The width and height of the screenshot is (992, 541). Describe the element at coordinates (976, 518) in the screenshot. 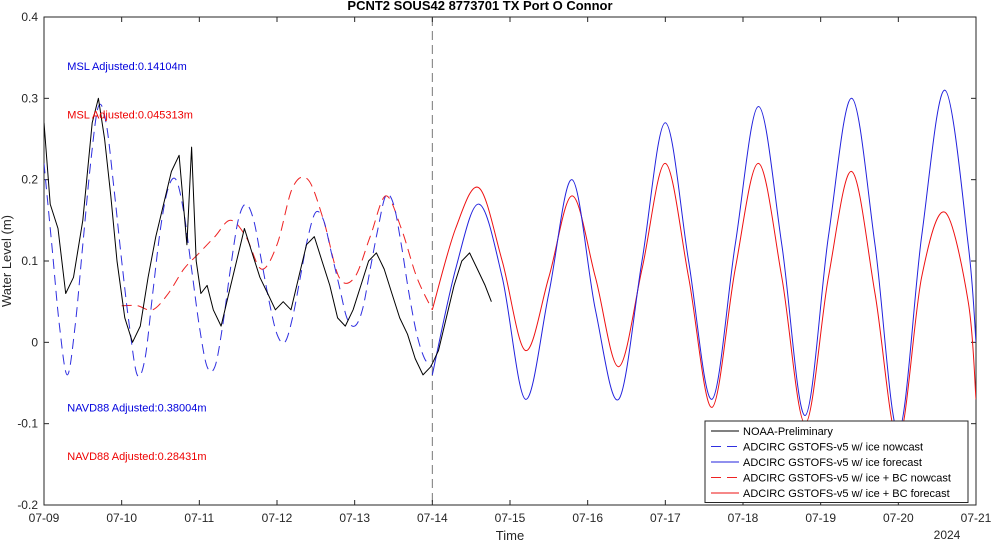

I see `x-tick-label: 07-21` at that location.